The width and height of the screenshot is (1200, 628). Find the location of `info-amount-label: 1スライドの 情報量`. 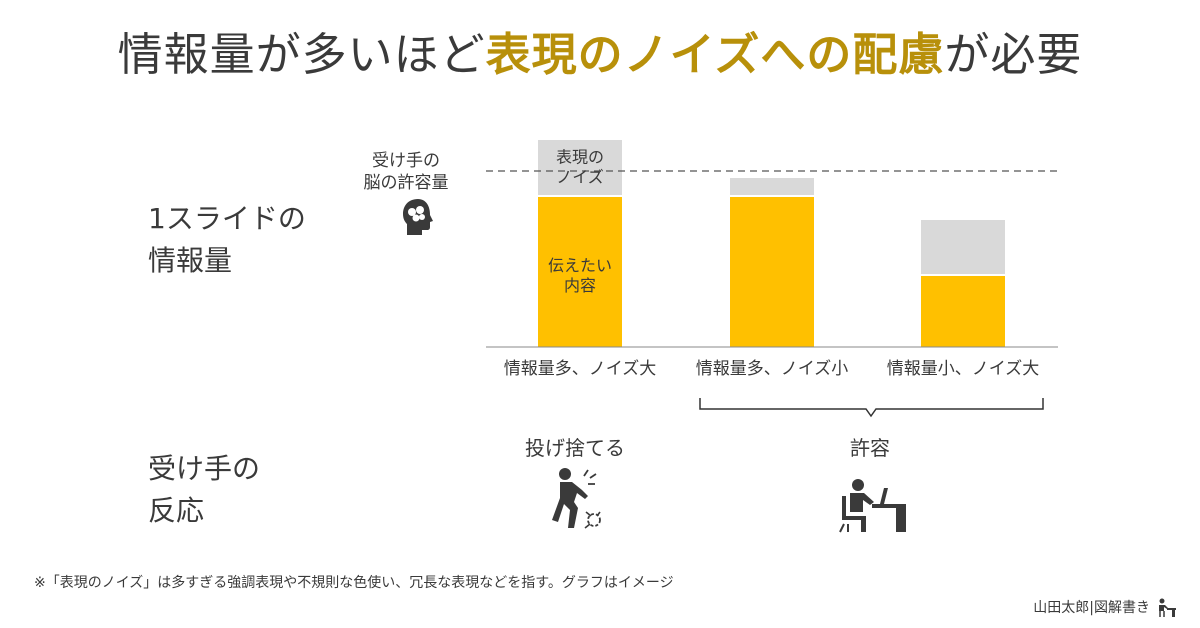

info-amount-label: 1スライドの 情報量 is located at coordinates (227, 239).